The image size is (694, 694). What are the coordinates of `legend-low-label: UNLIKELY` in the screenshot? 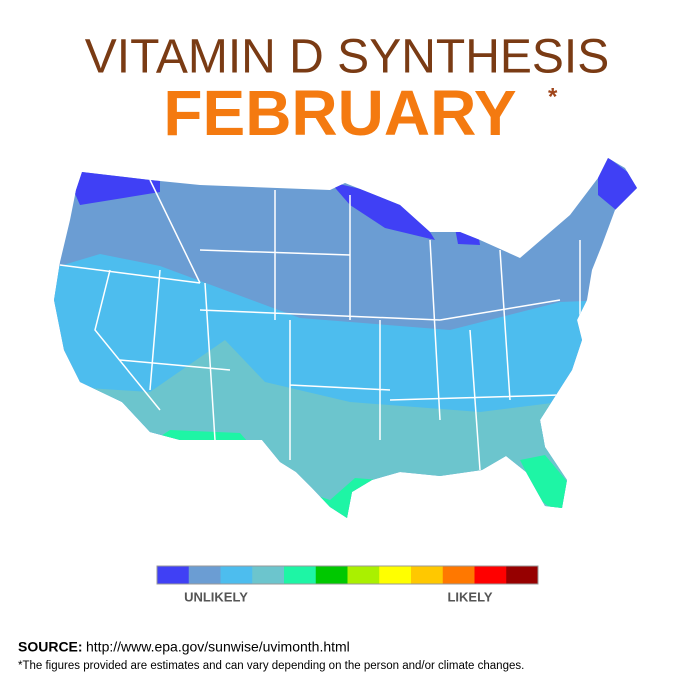 It's located at (216, 596).